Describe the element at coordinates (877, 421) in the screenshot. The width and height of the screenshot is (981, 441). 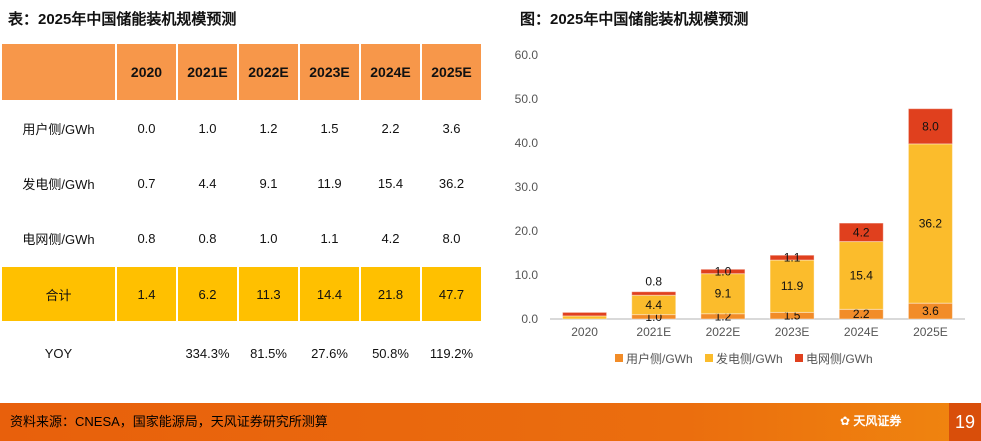
I see `logo-text: 天风证券` at that location.